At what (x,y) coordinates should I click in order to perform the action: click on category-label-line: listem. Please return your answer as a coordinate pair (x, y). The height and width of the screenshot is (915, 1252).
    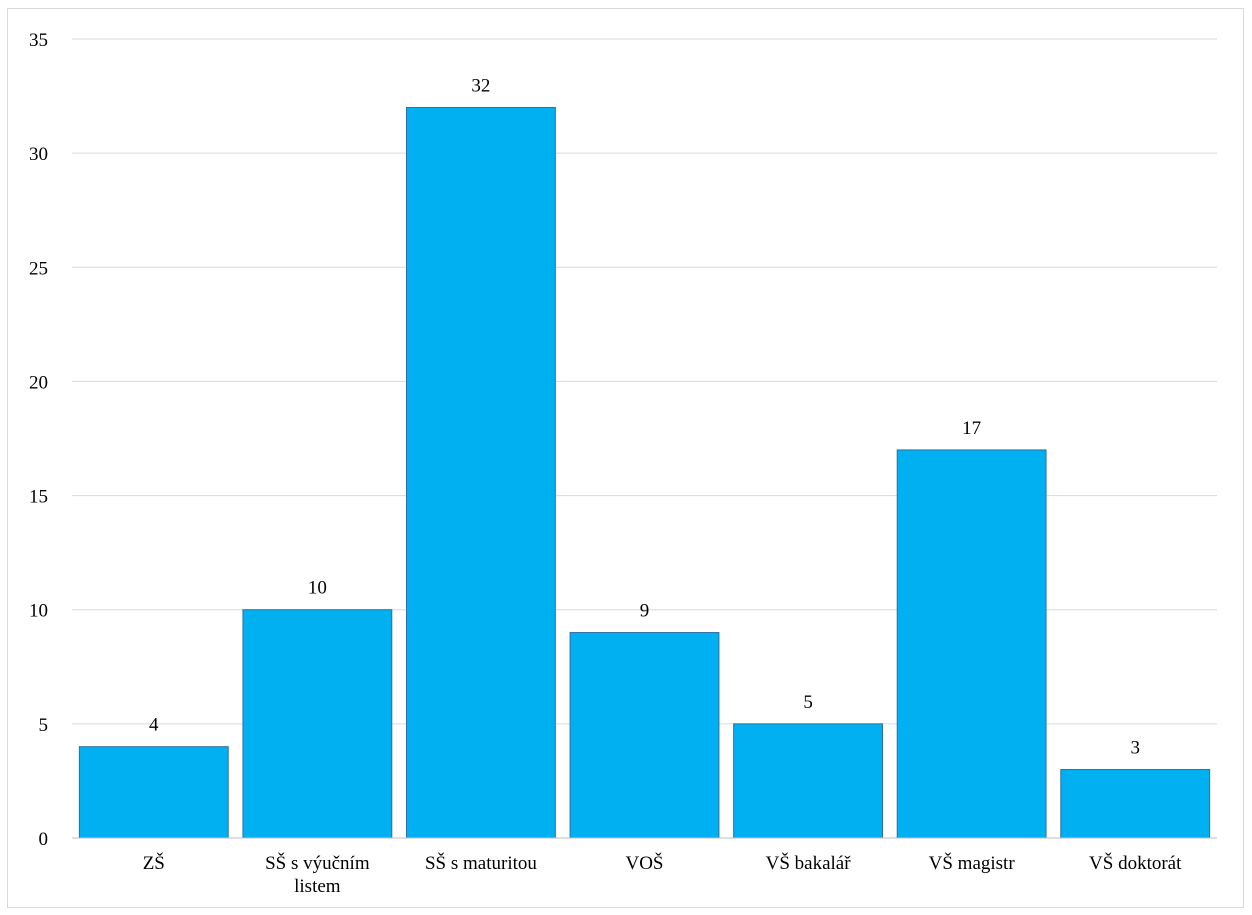
    Looking at the image, I should click on (317, 886).